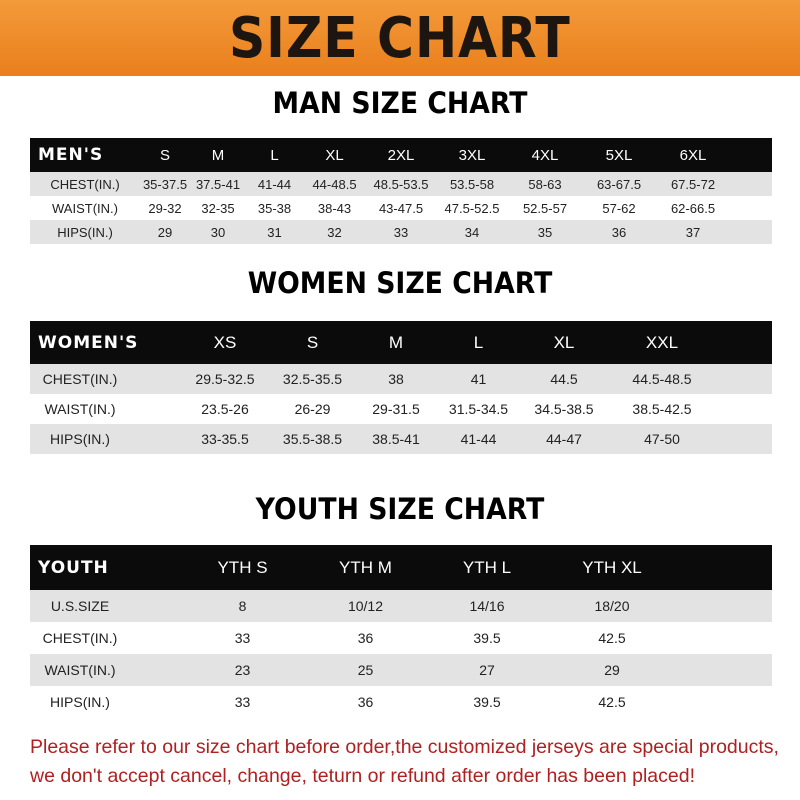  What do you see at coordinates (619, 208) in the screenshot?
I see `table-cell: 57-62` at bounding box center [619, 208].